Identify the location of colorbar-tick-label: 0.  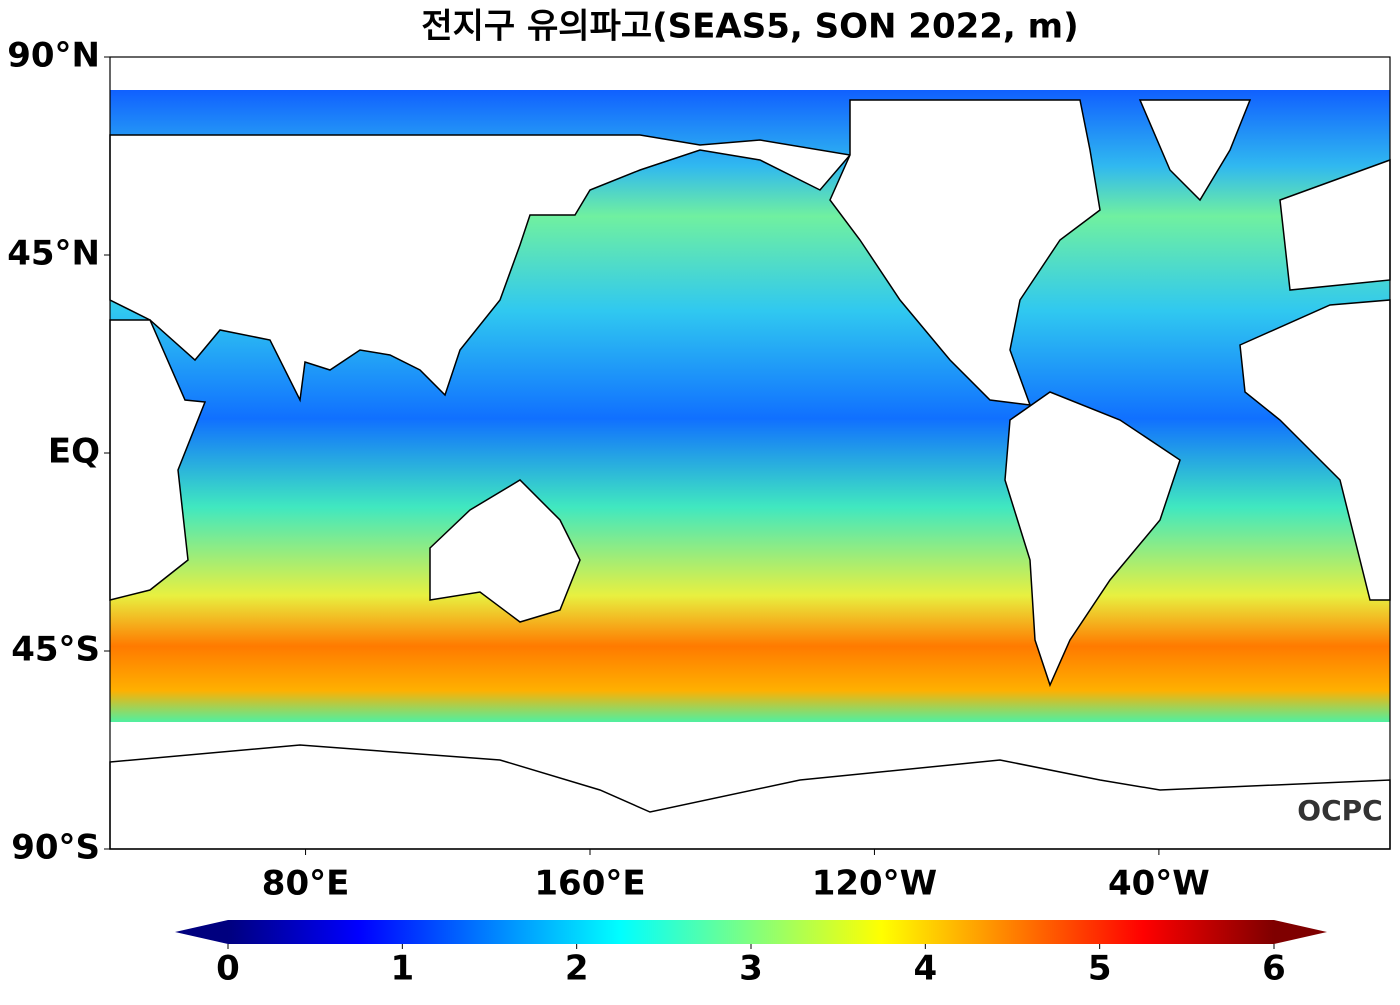
(228, 969).